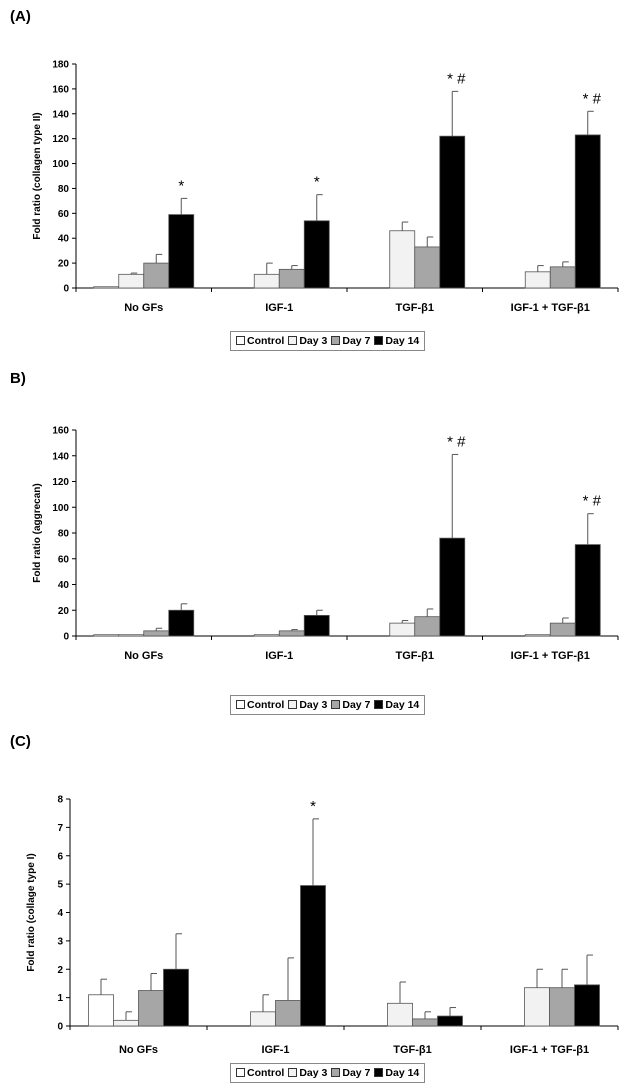 This screenshot has height=1087, width=625. Describe the element at coordinates (37, 532) in the screenshot. I see `y-axis-label: Fold ratio (aggrecan)` at that location.